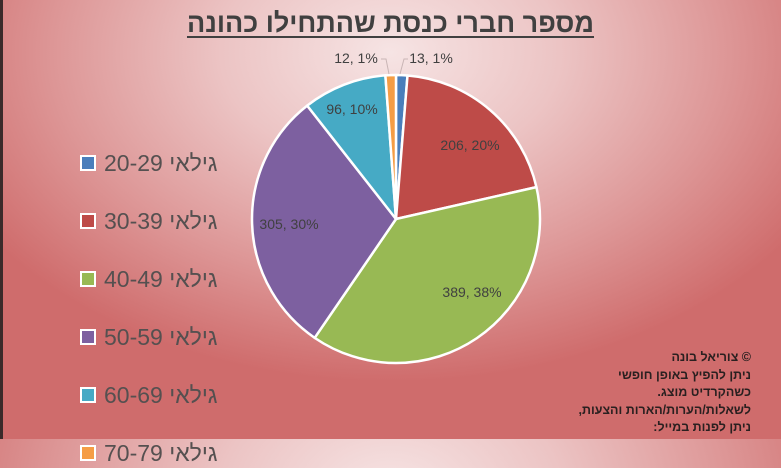  Describe the element at coordinates (711, 357) in the screenshot. I see `credit-line: © צוריאל בונה` at that location.